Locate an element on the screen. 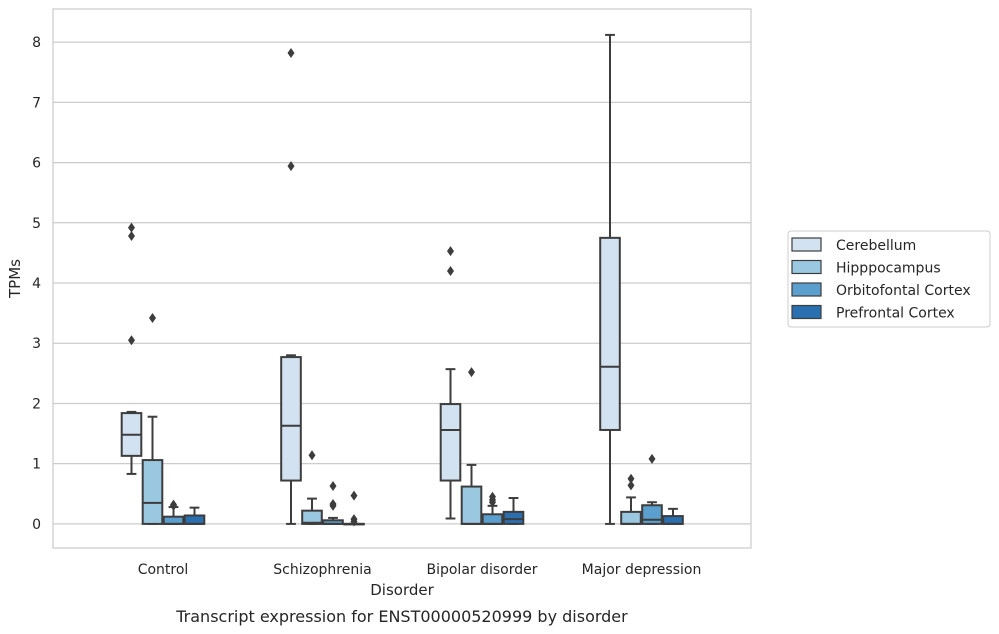 The height and width of the screenshot is (634, 999). y-tick-label: 4 is located at coordinates (36, 284).